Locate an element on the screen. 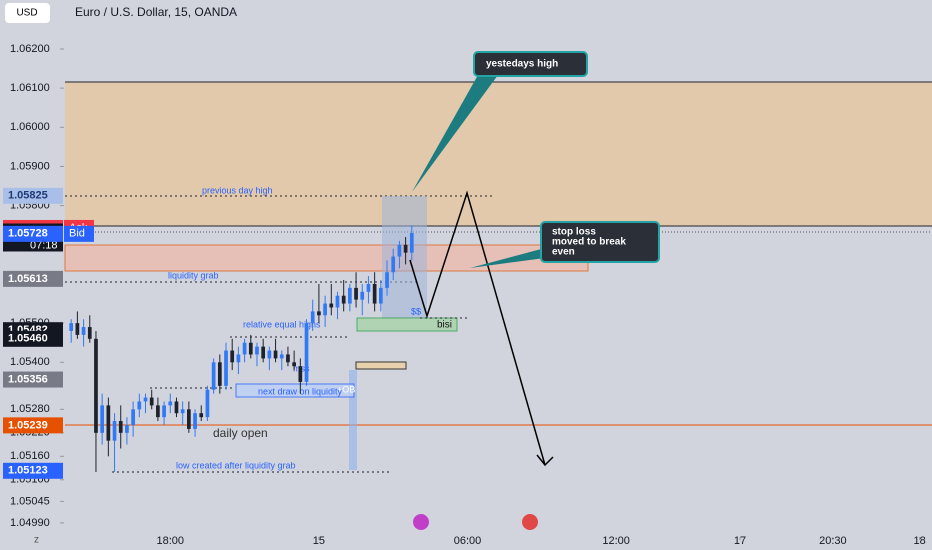  annotation: relative equal highs is located at coordinates (282, 324).